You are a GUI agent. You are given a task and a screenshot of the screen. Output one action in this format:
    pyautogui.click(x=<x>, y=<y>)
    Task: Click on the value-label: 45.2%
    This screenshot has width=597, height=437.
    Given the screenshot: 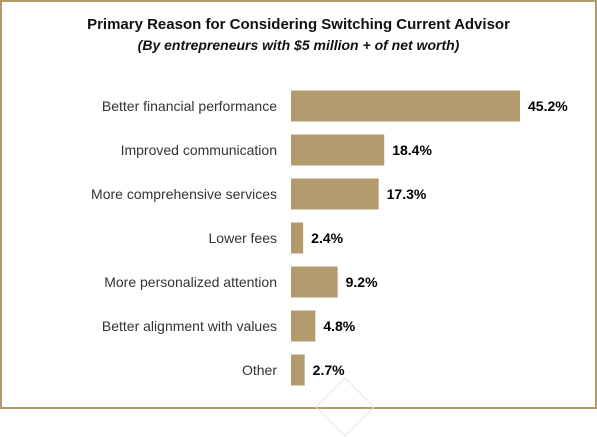 What is the action you would take?
    pyautogui.click(x=548, y=106)
    